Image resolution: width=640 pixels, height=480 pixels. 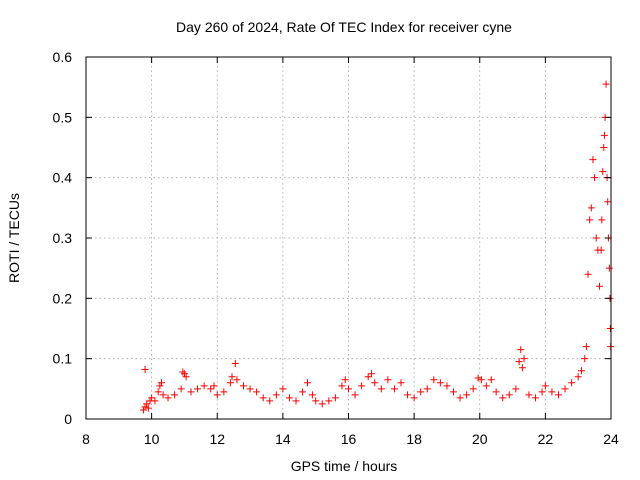 What do you see at coordinates (344, 466) in the screenshot?
I see `x-axis-label: GPS time / hours` at bounding box center [344, 466].